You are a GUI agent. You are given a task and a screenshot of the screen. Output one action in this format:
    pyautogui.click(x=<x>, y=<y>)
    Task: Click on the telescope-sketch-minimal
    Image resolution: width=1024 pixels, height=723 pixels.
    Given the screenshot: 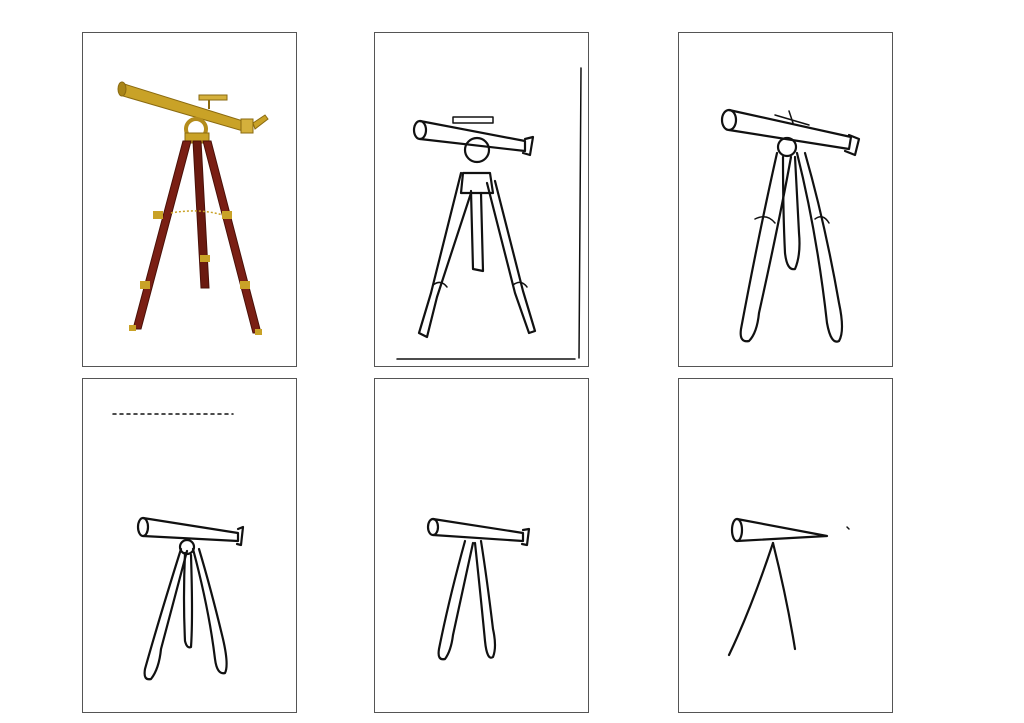 What is the action you would take?
    pyautogui.click(x=478, y=589)
    